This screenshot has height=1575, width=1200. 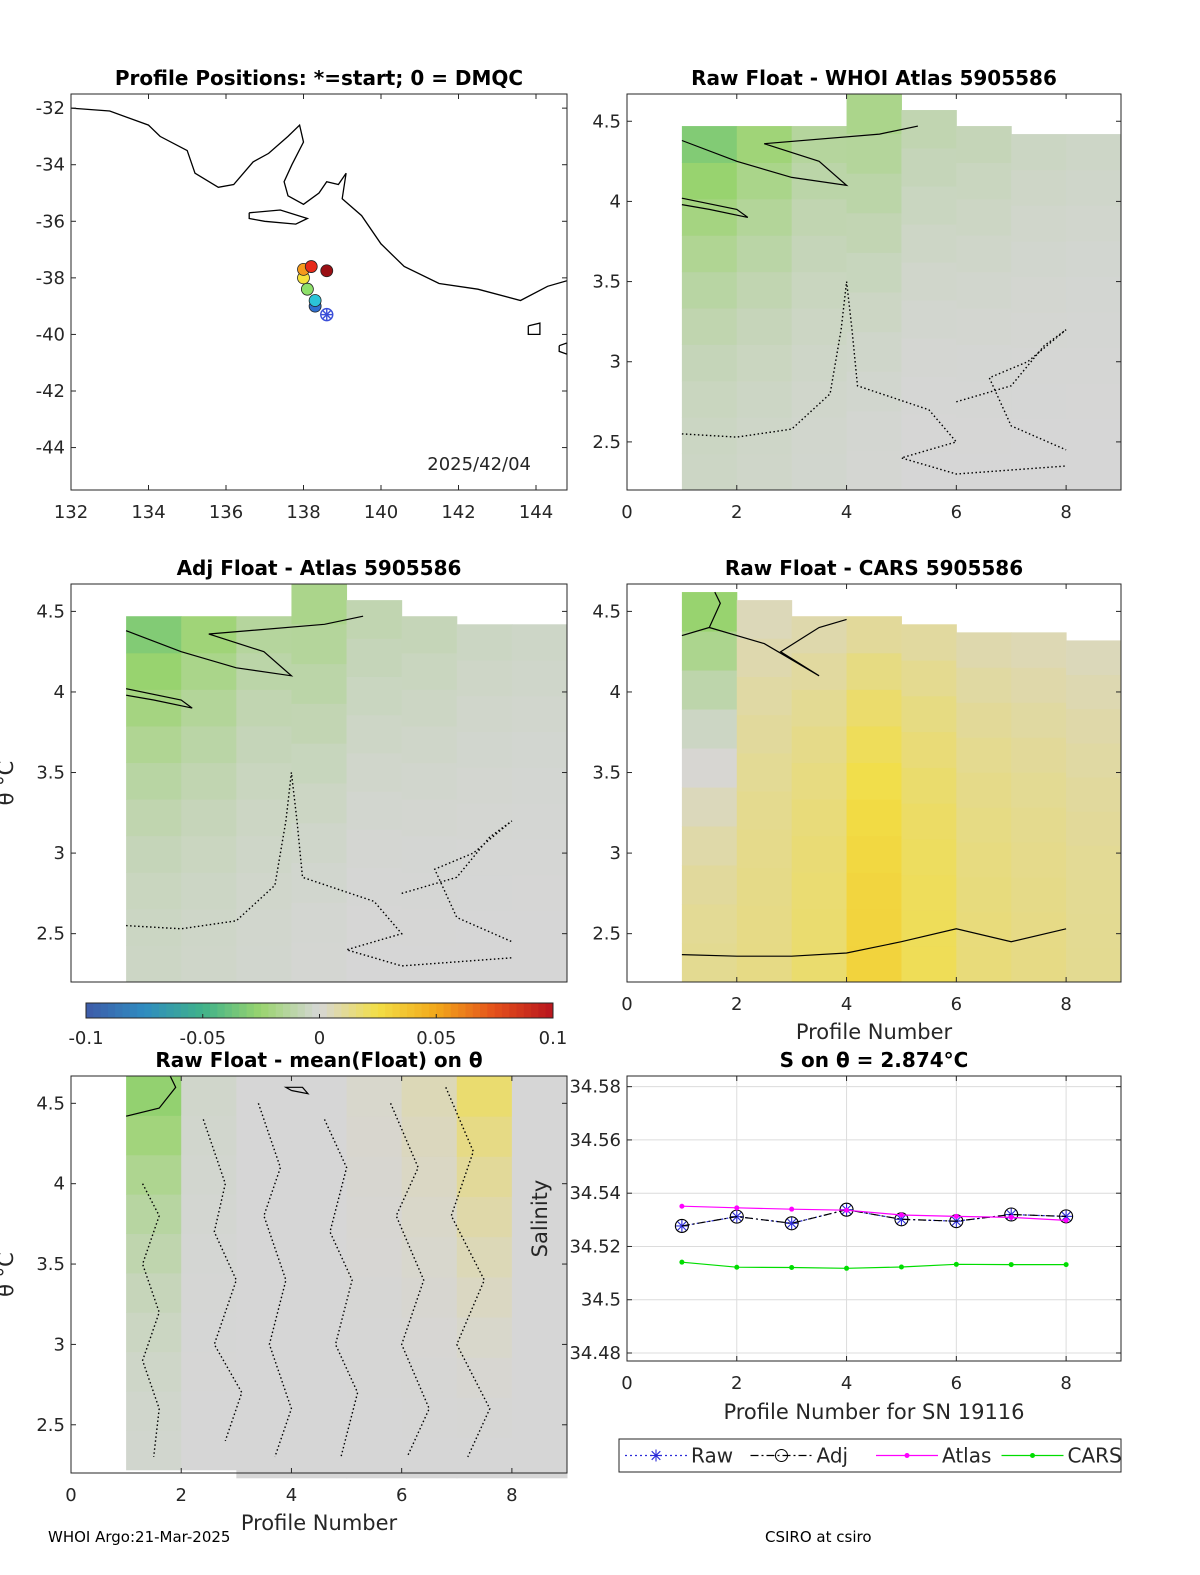 I want to click on coastline-segment, so click(x=279, y=217).